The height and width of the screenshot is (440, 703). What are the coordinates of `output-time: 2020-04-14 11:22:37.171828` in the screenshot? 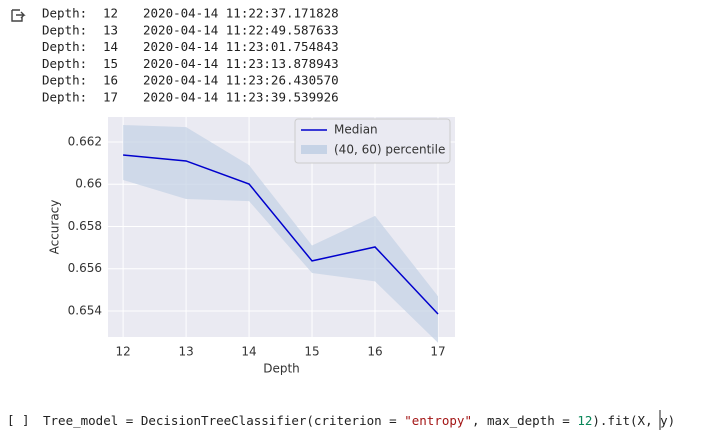 It's located at (241, 13).